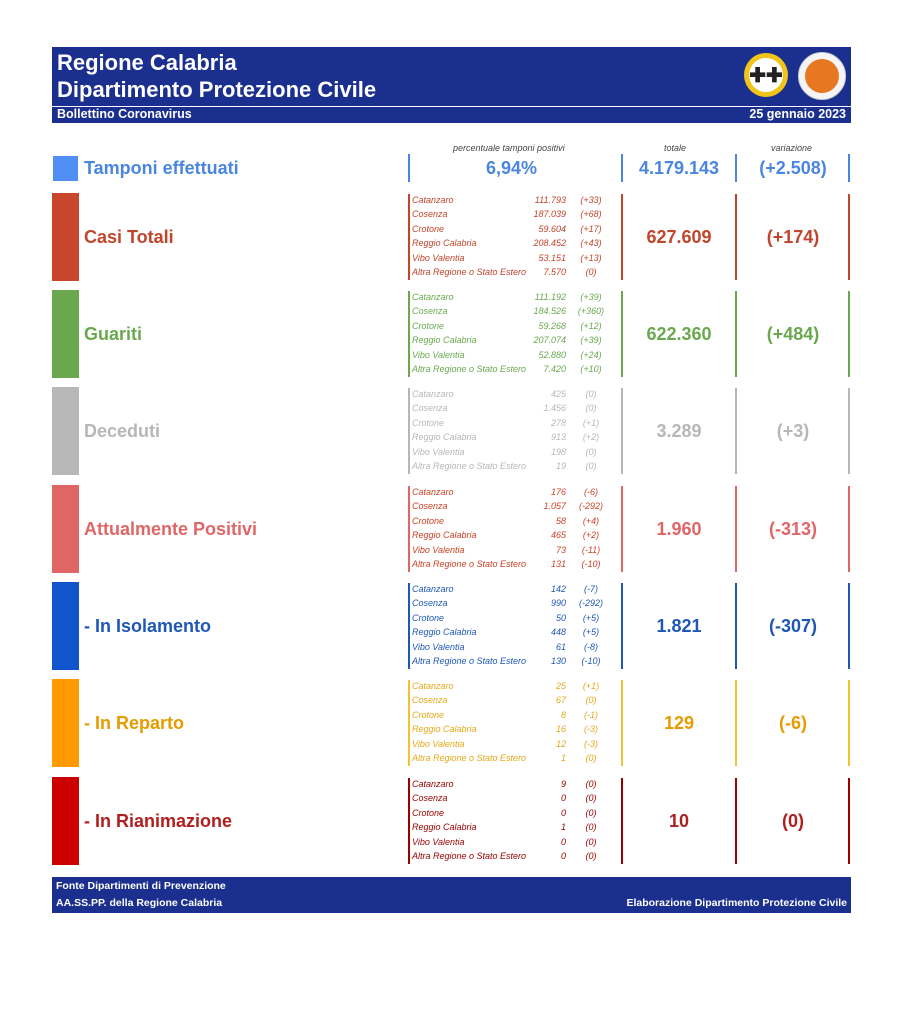  Describe the element at coordinates (512, 814) in the screenshot. I see `province-row: Crotone 0 (0)` at that location.